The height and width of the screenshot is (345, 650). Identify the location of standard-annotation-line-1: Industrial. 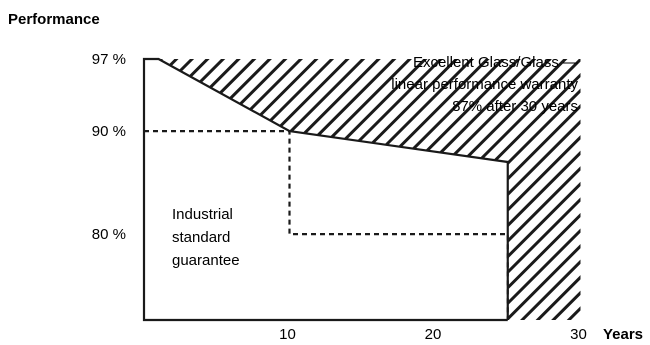
(202, 214).